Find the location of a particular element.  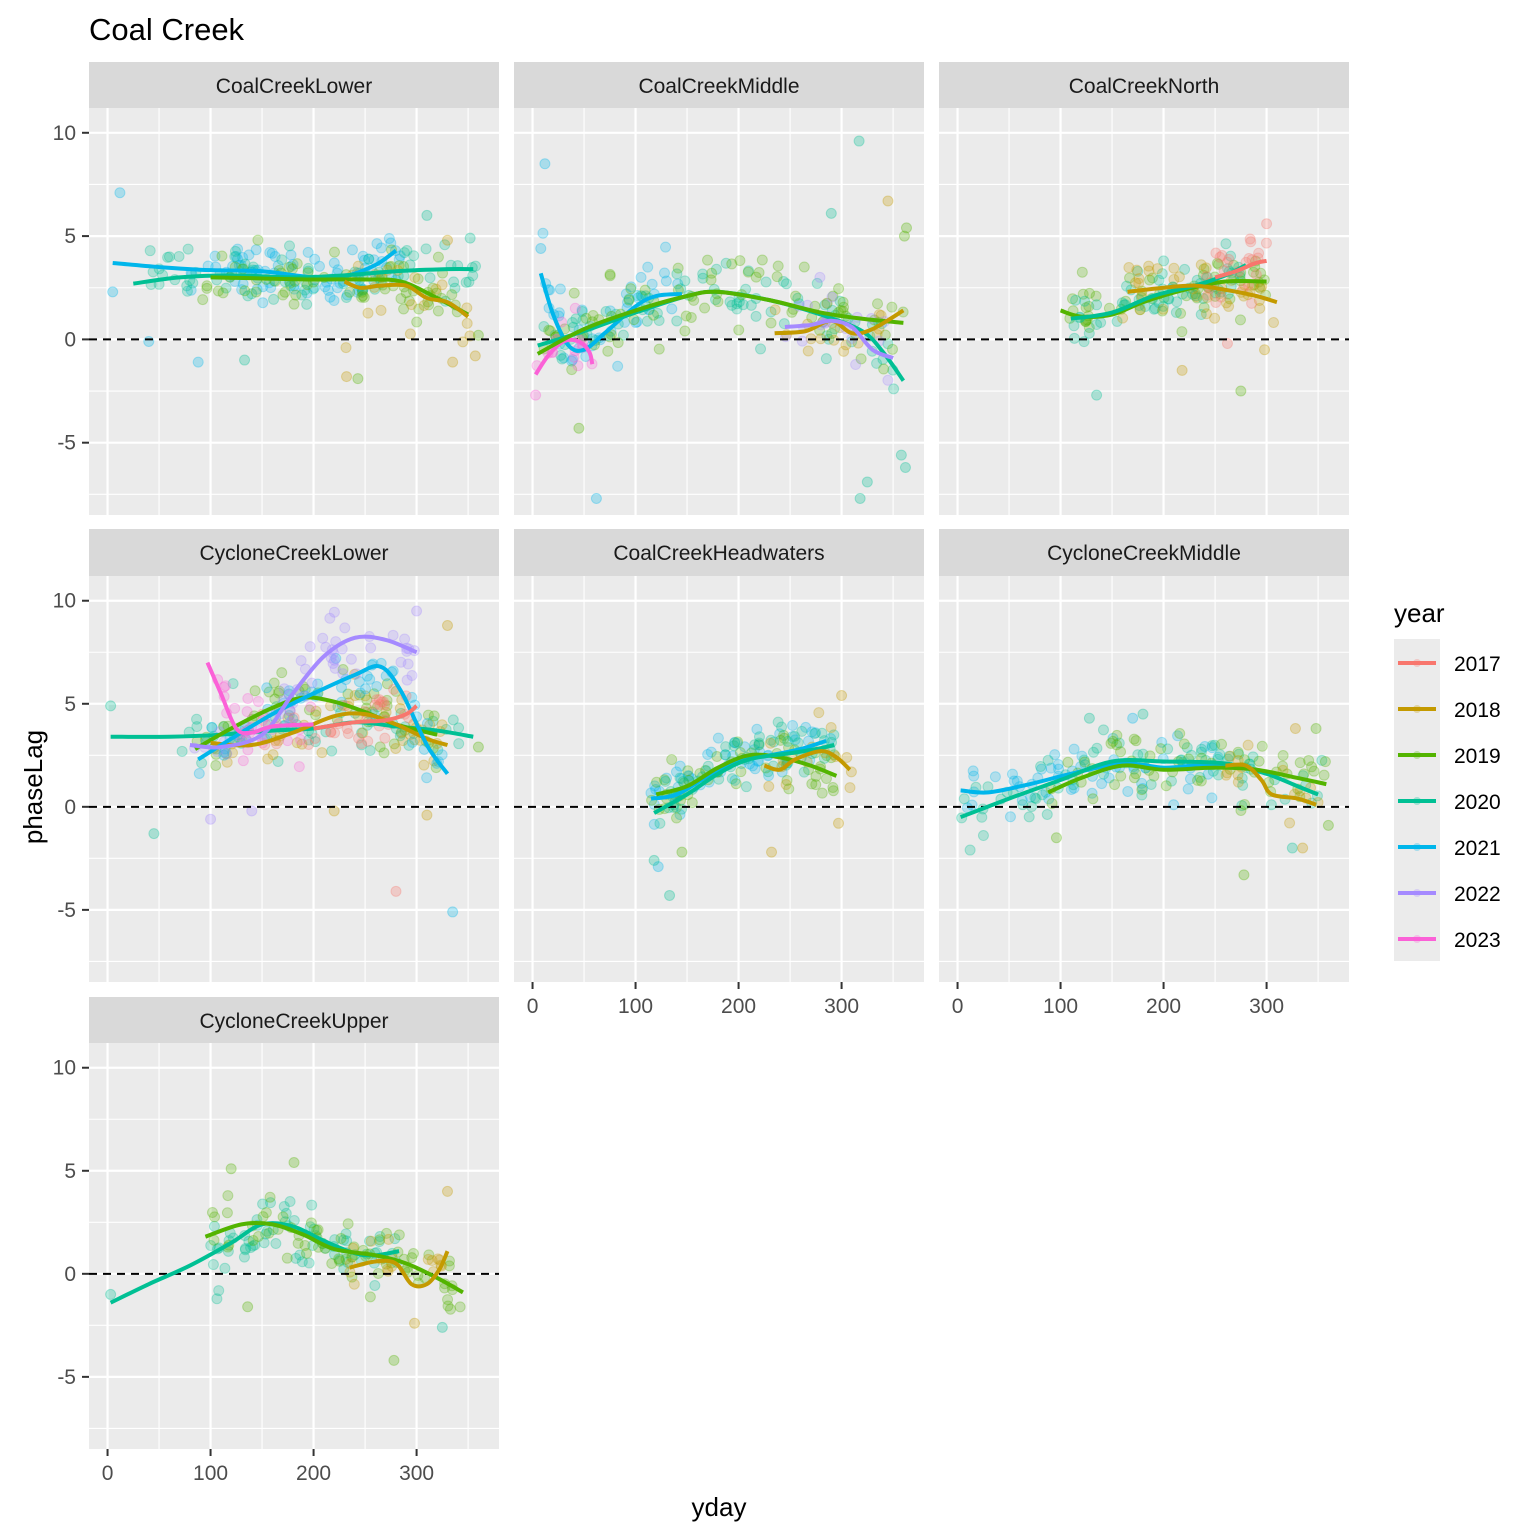

facet-strip is located at coordinates (719, 552).